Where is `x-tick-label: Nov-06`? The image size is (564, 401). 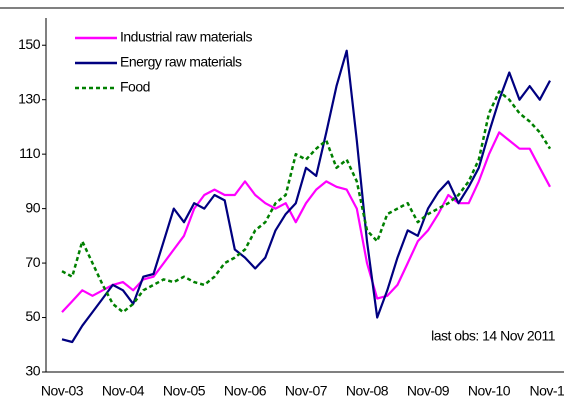 x-tick-label: Nov-06 is located at coordinates (245, 391).